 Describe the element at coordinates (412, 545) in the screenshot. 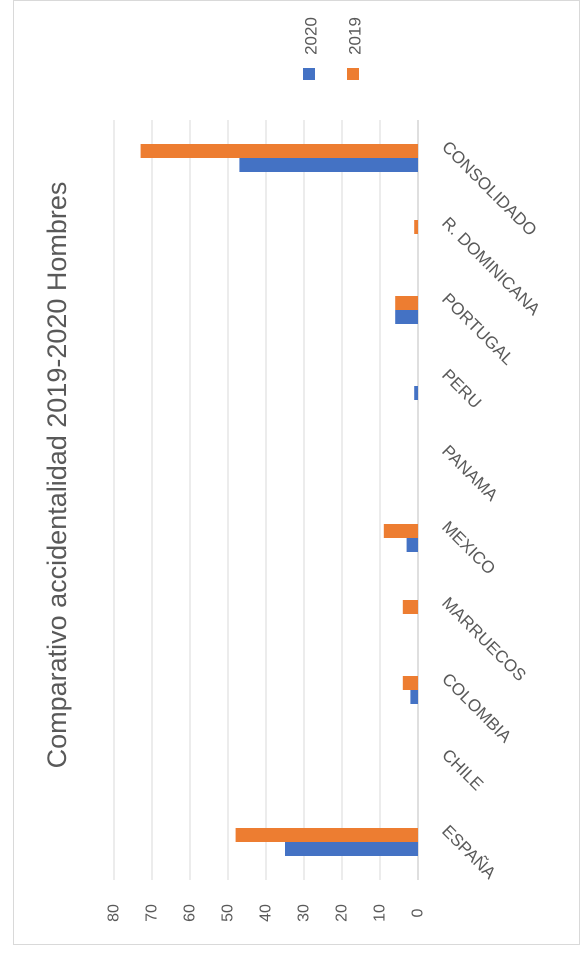

I see `bar-2020-mexico` at that location.